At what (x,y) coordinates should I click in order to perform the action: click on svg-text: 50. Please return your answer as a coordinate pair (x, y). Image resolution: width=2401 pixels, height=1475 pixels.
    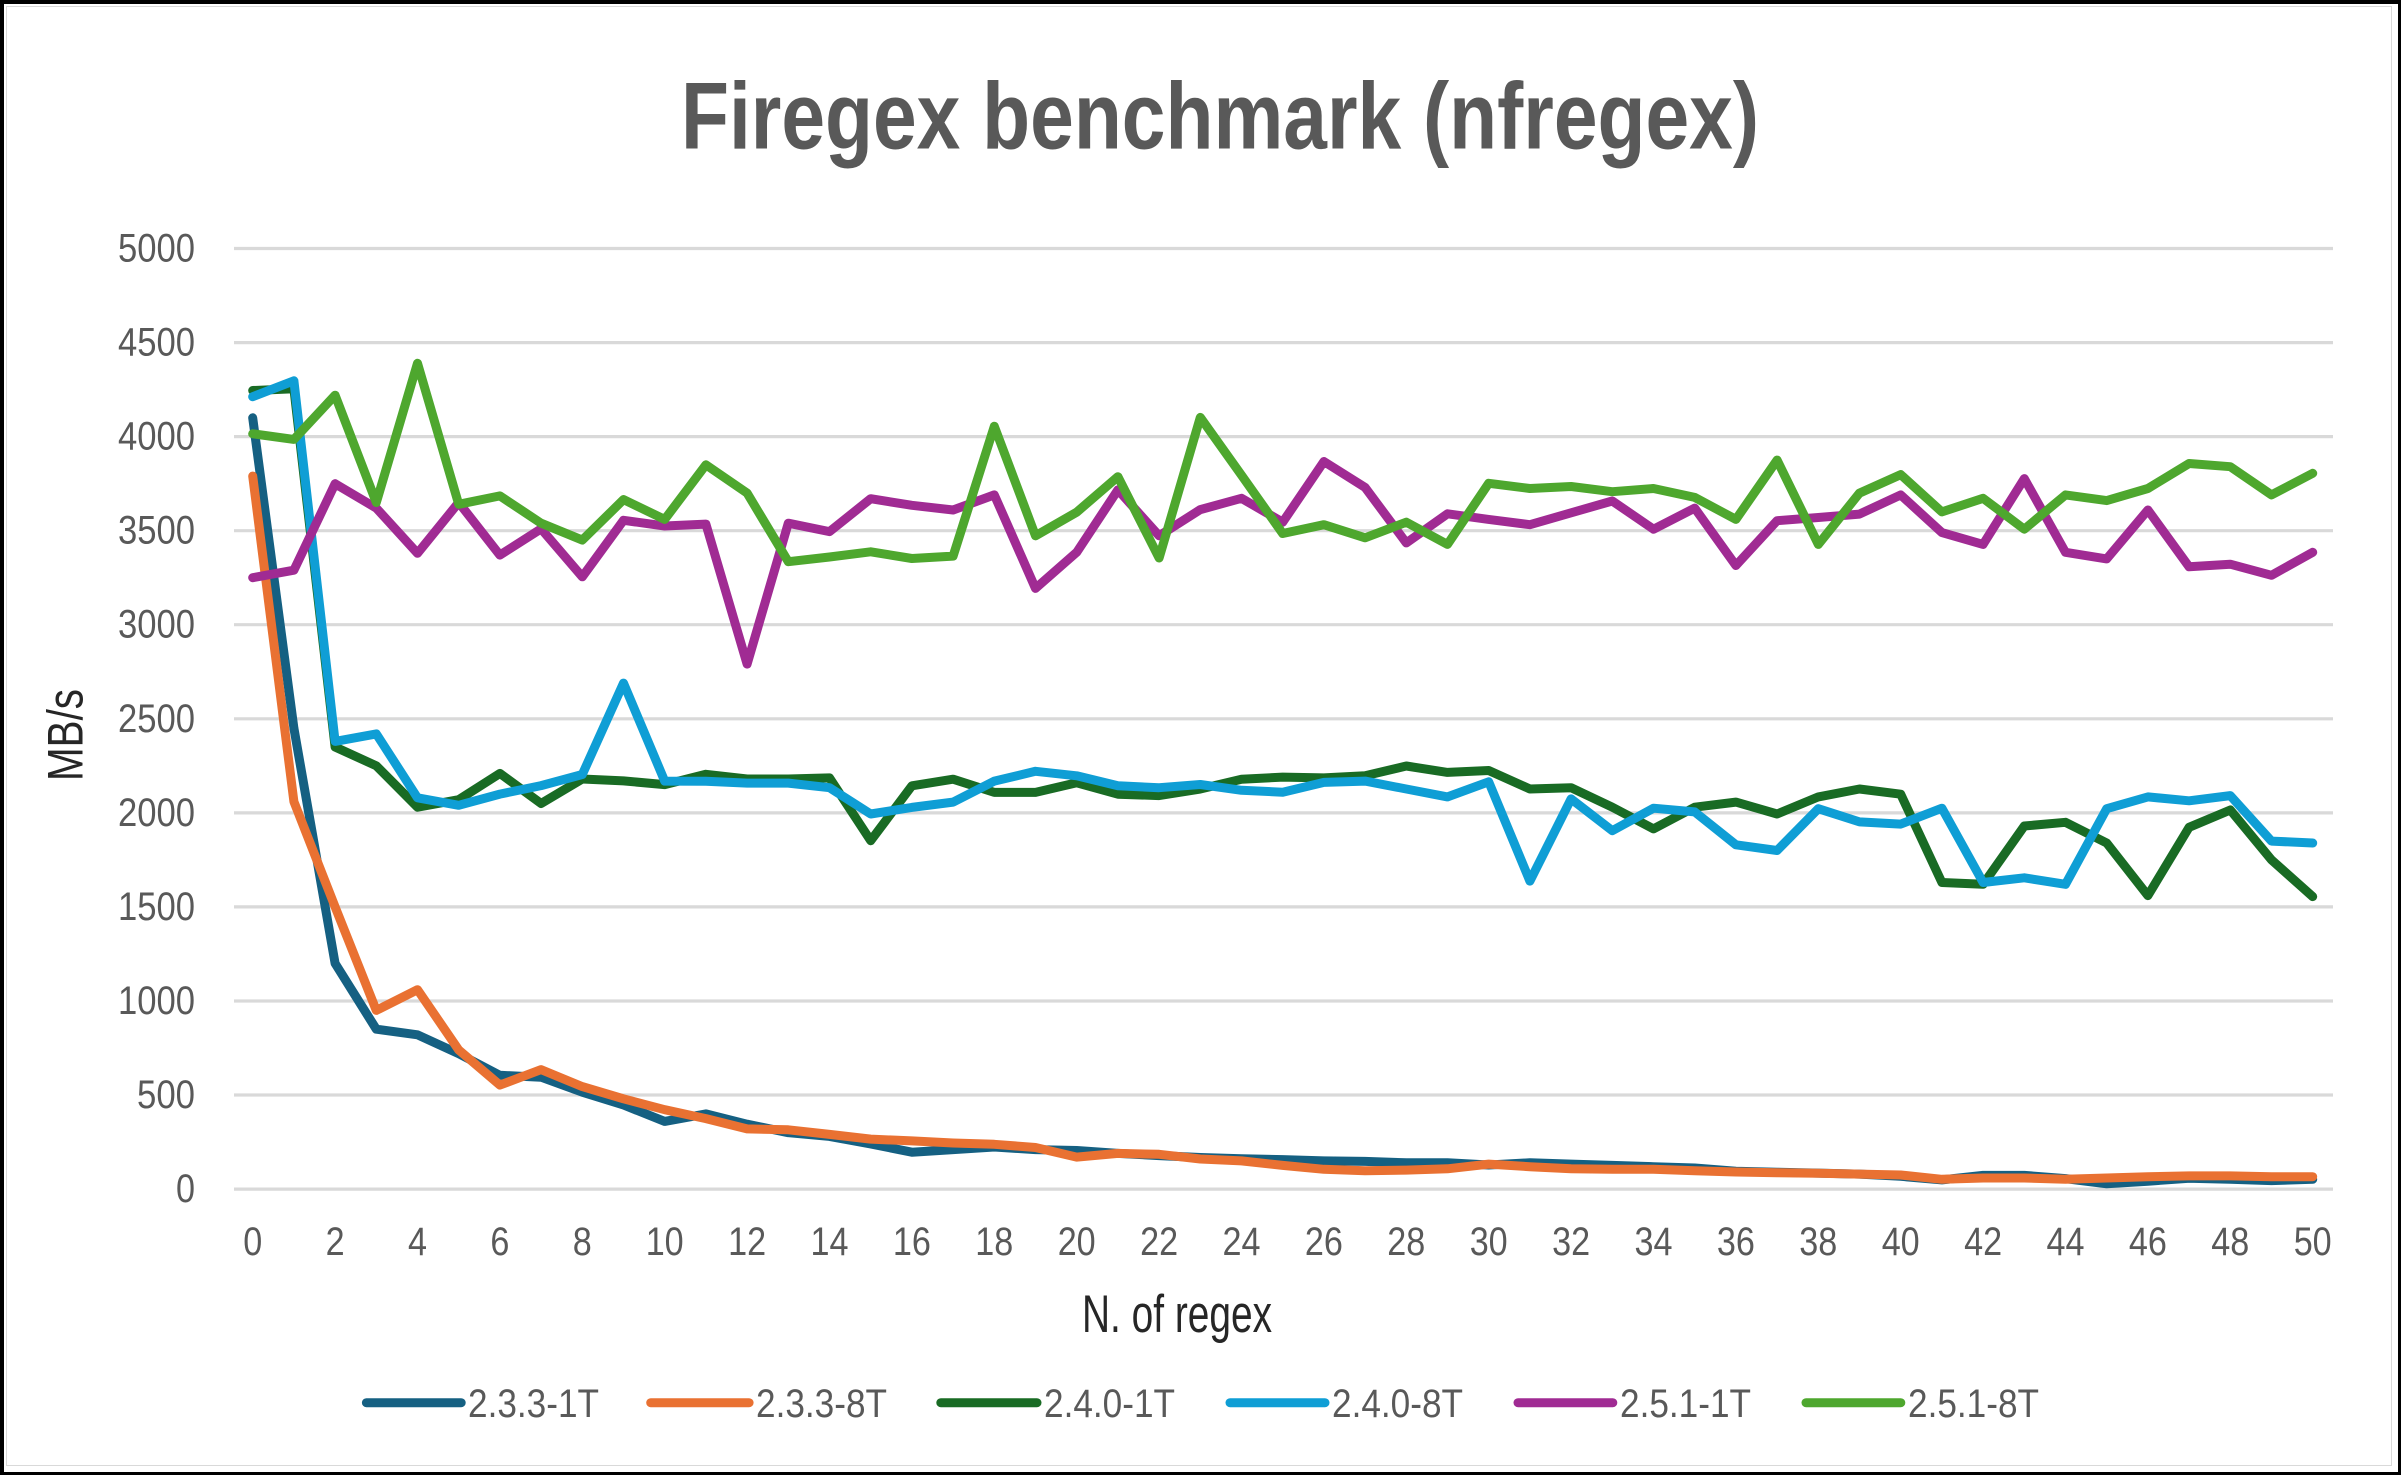
    Looking at the image, I should click on (2313, 1242).